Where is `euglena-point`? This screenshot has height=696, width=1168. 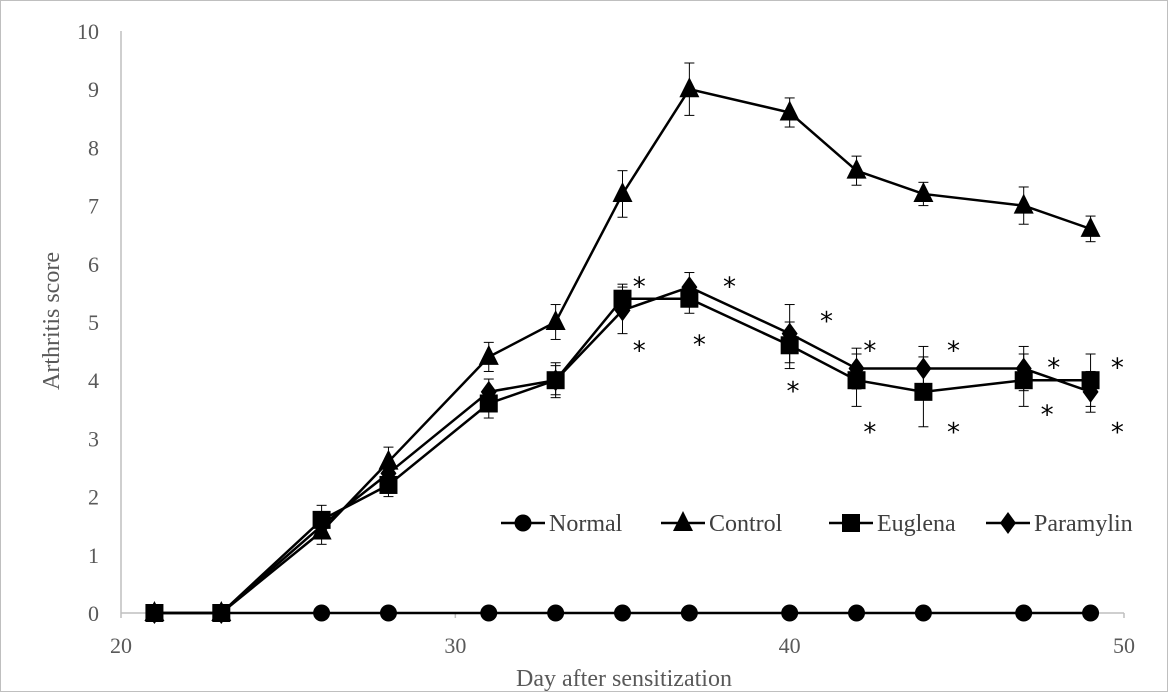
euglena-point is located at coordinates (923, 391).